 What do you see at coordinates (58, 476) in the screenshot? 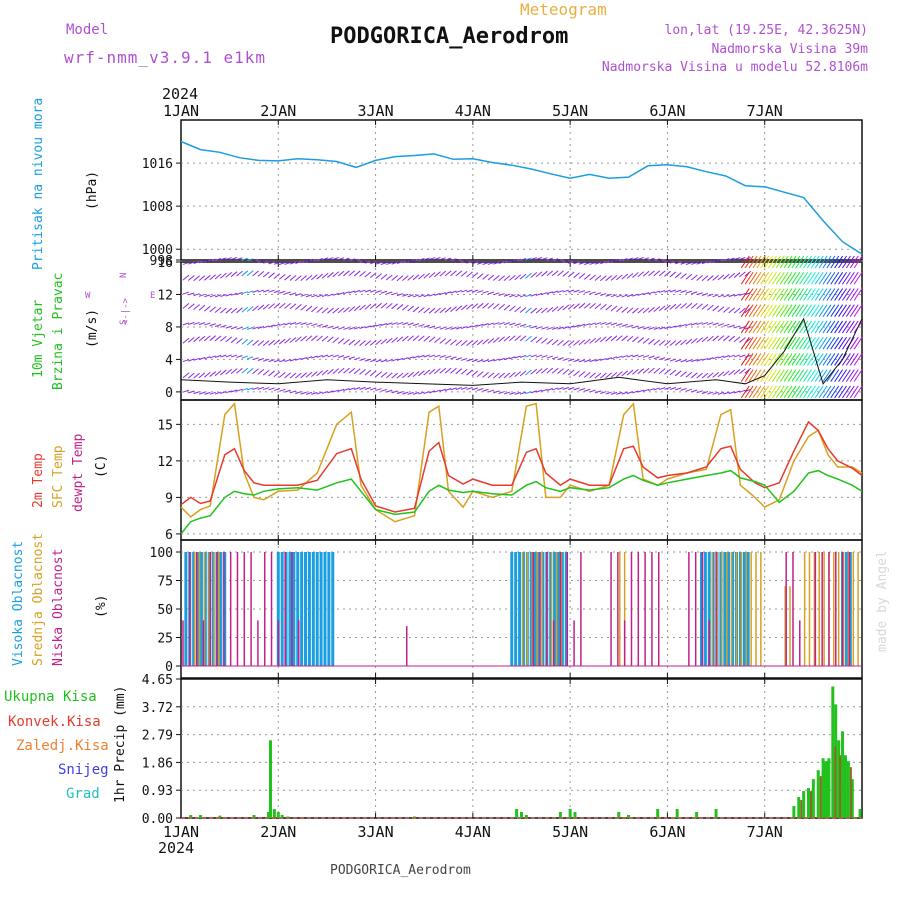
I see `sfc-temp-ylabel: SFC Temp` at bounding box center [58, 476].